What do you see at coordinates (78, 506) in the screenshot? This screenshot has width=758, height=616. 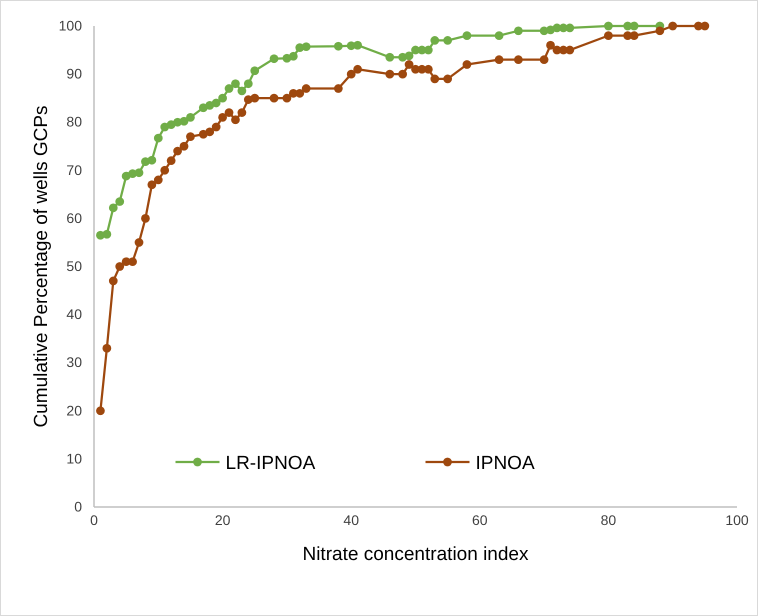 I see `y-tick-label: 0` at bounding box center [78, 506].